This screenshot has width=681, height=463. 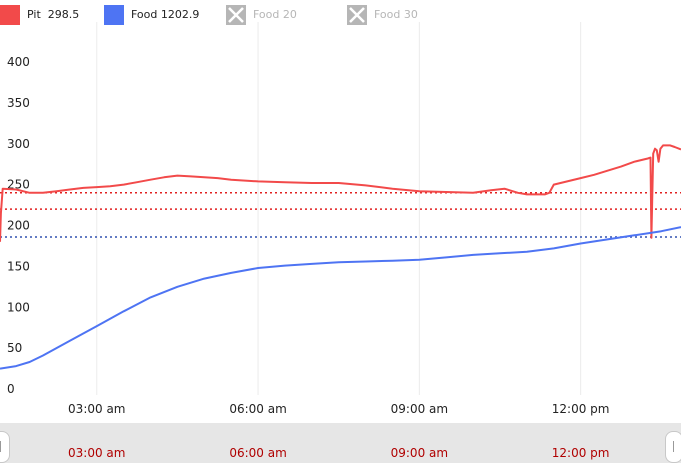 What do you see at coordinates (580, 453) in the screenshot?
I see `navigator-tick-label: 12:00 pm` at bounding box center [580, 453].